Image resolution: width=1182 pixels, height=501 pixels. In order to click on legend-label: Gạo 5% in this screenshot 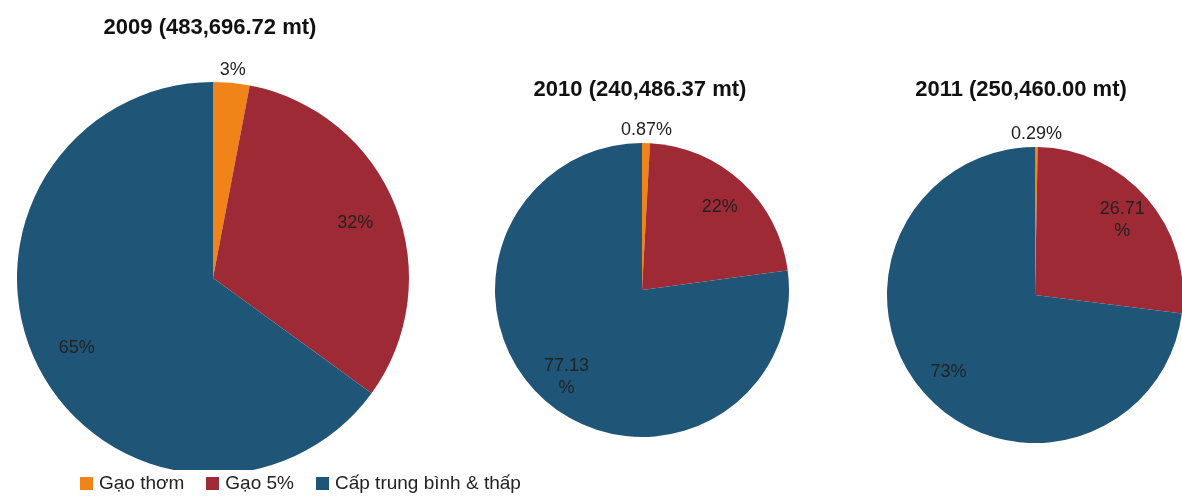, I will do `click(259, 483)`.